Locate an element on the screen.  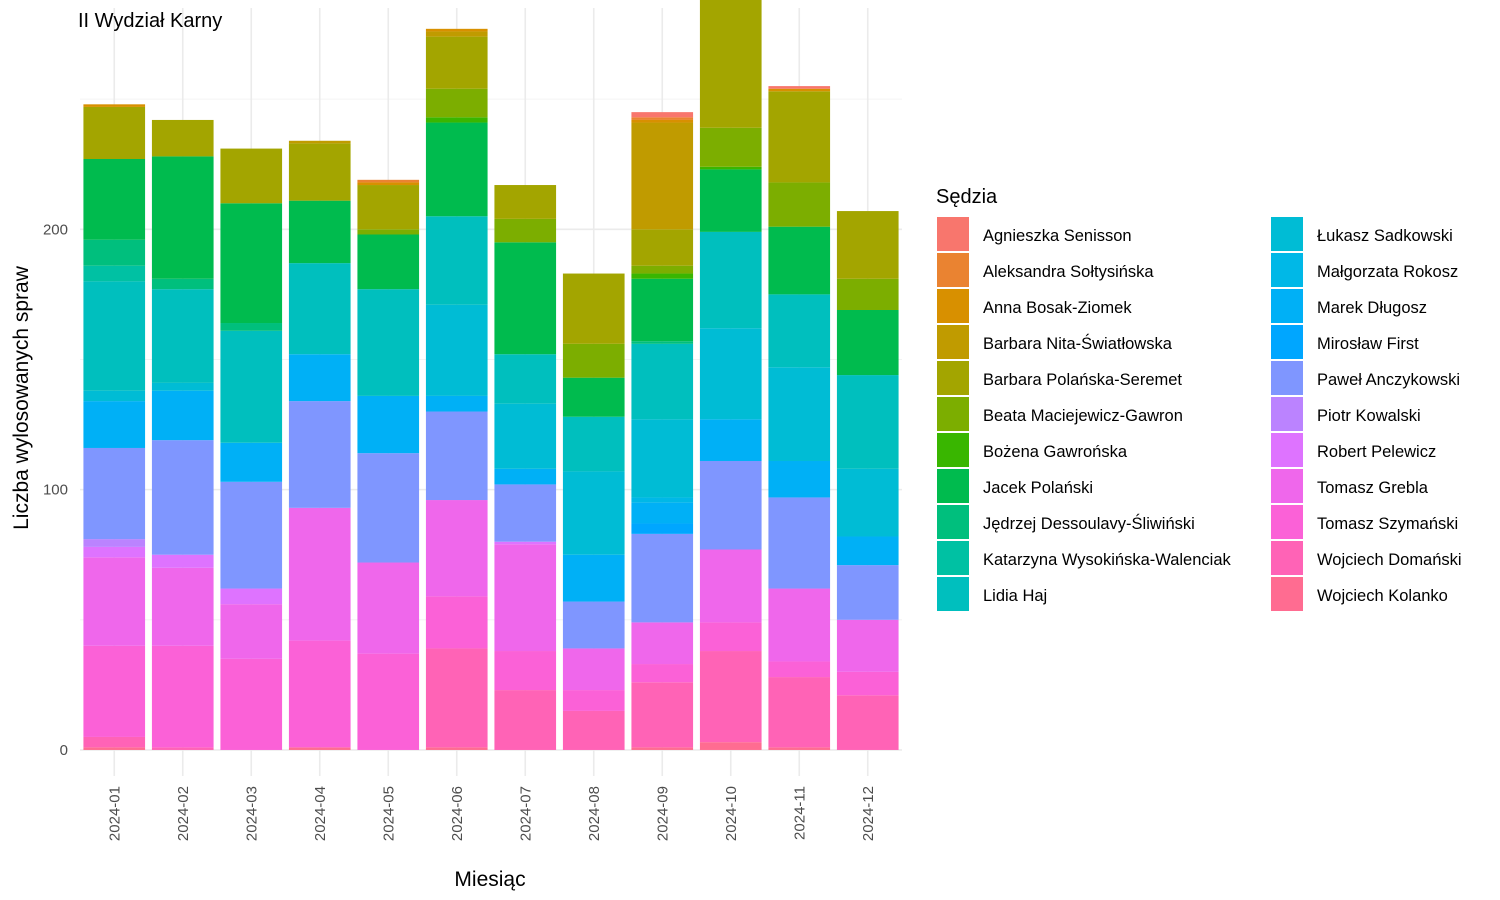
y-tick-label: 100 is located at coordinates (55, 490).